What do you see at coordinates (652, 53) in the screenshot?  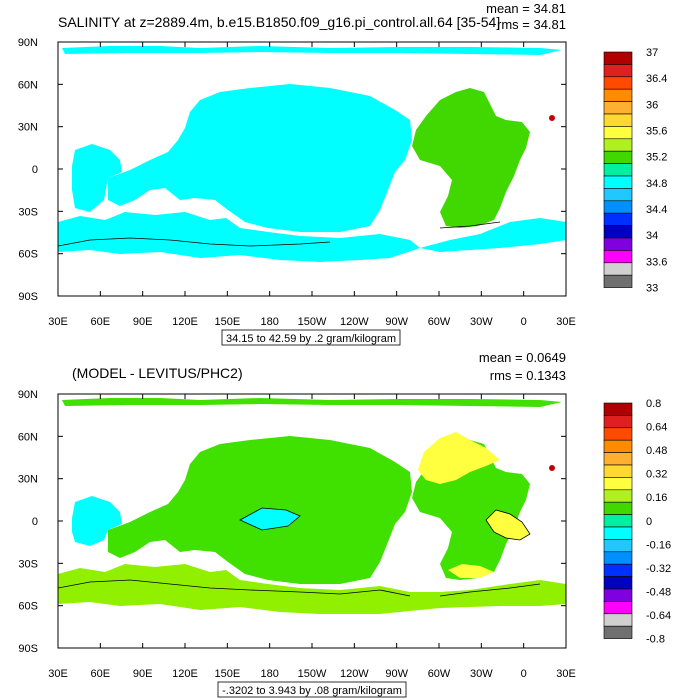 I see `colorbar-label: 37` at bounding box center [652, 53].